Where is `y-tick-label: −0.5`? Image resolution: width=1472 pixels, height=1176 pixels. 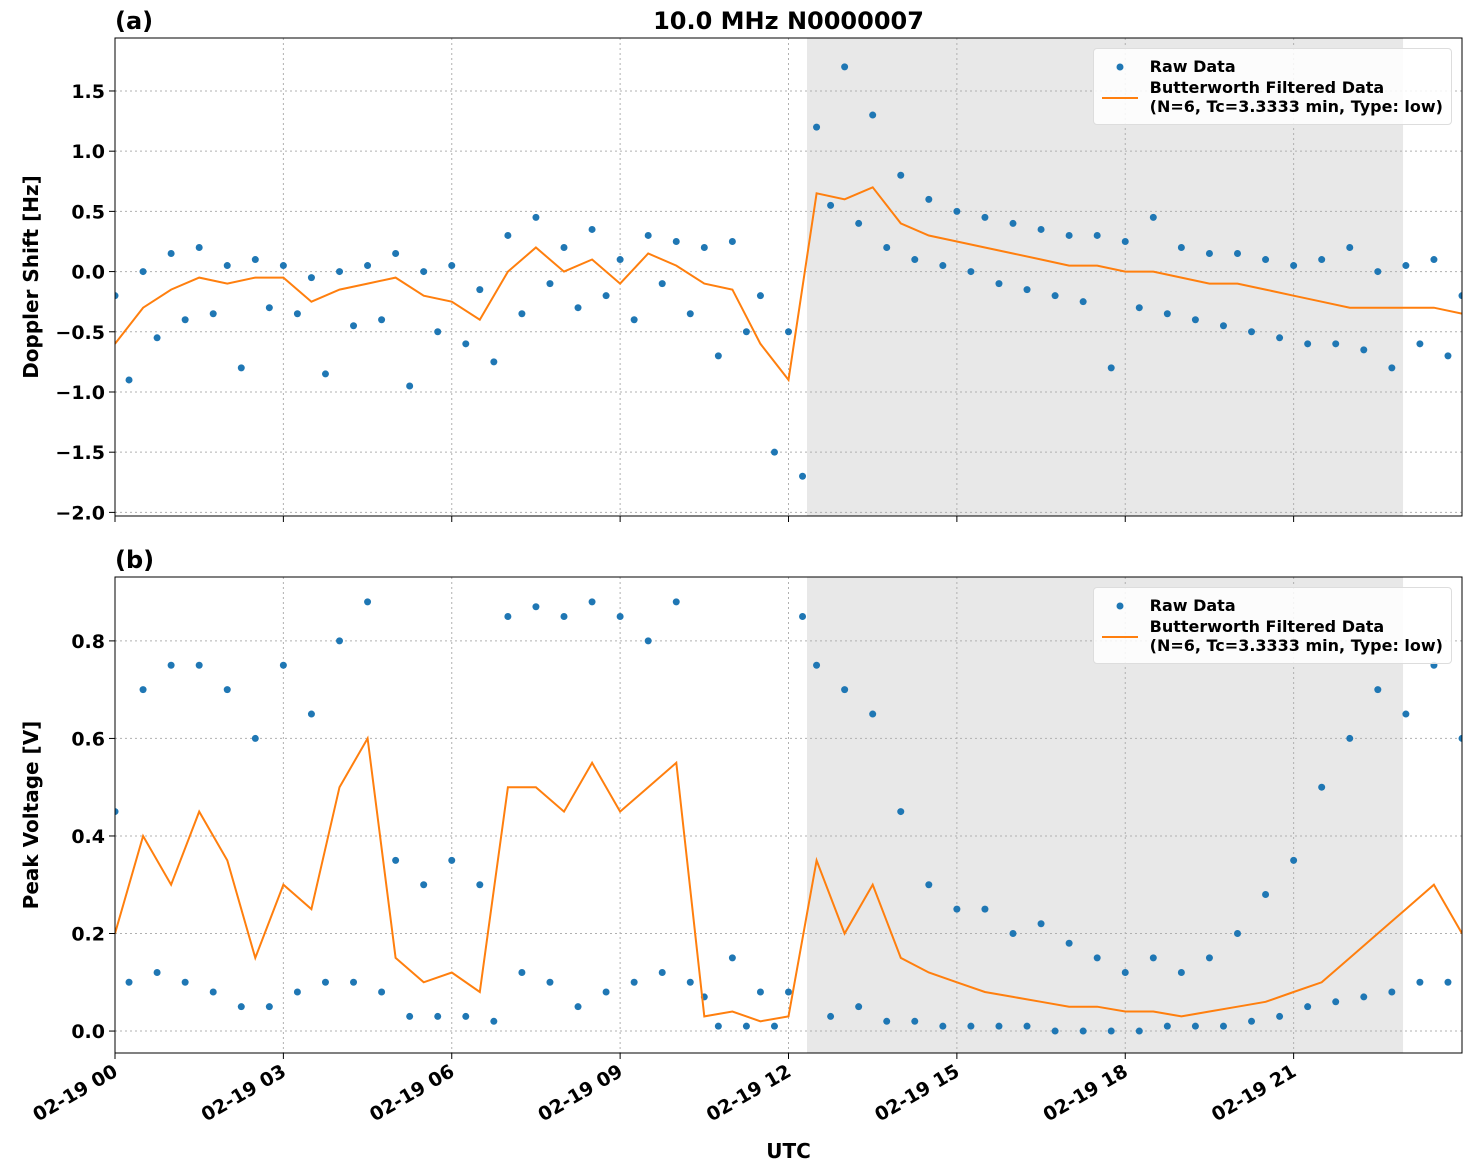 y-tick-label: −0.5 is located at coordinates (80, 333).